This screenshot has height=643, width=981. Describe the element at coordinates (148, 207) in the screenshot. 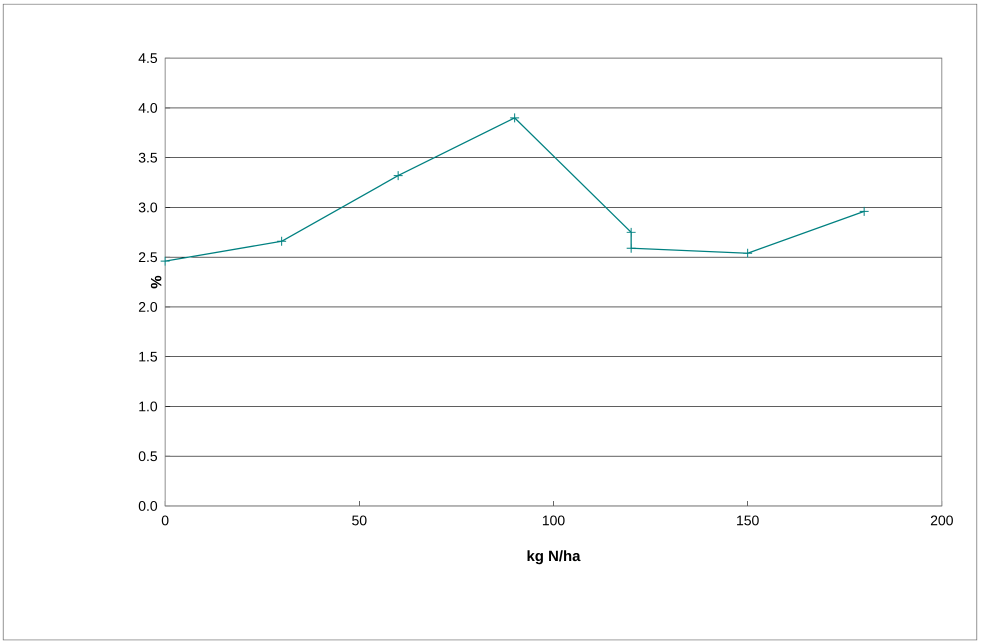

I see `y-tick-label: 3.0` at that location.